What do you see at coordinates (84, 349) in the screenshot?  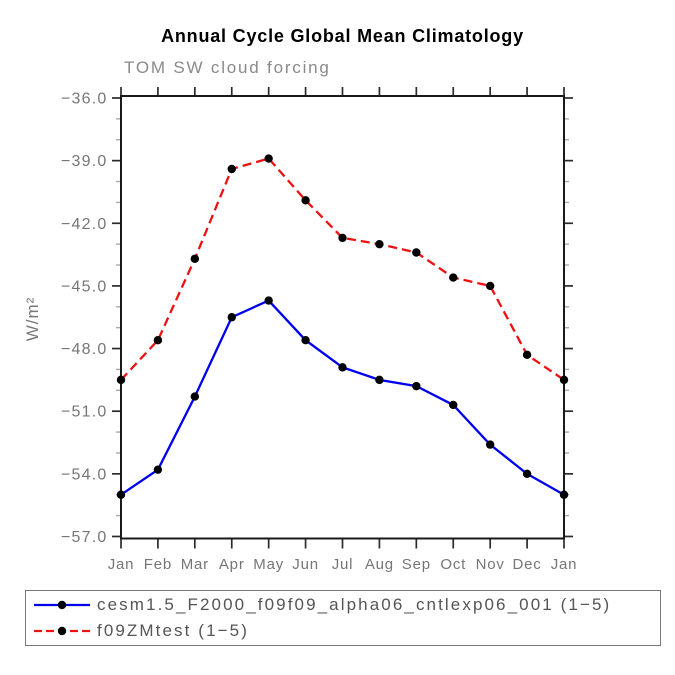 I see `y-tick-label: −48.0` at bounding box center [84, 349].